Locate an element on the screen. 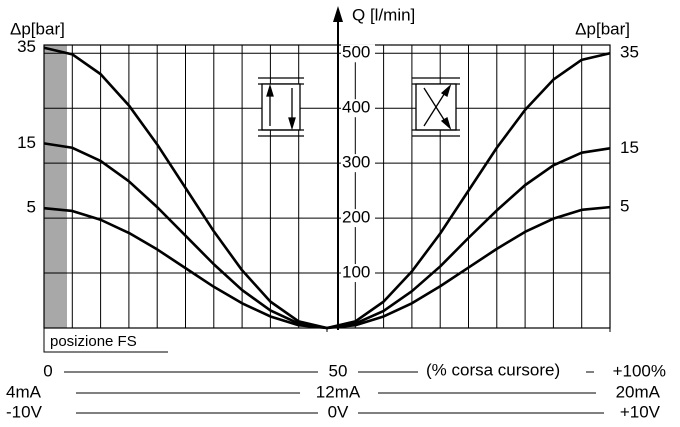 This screenshot has height=427, width=680. x-tick-label: +100% is located at coordinates (639, 370).